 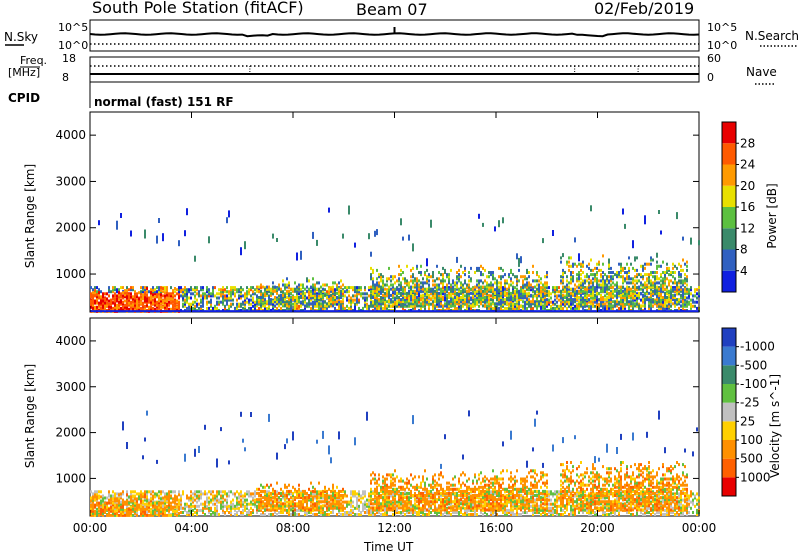 What do you see at coordinates (747, 186) in the screenshot?
I see `power-cbar-ticklabel-4: 20` at bounding box center [747, 186].